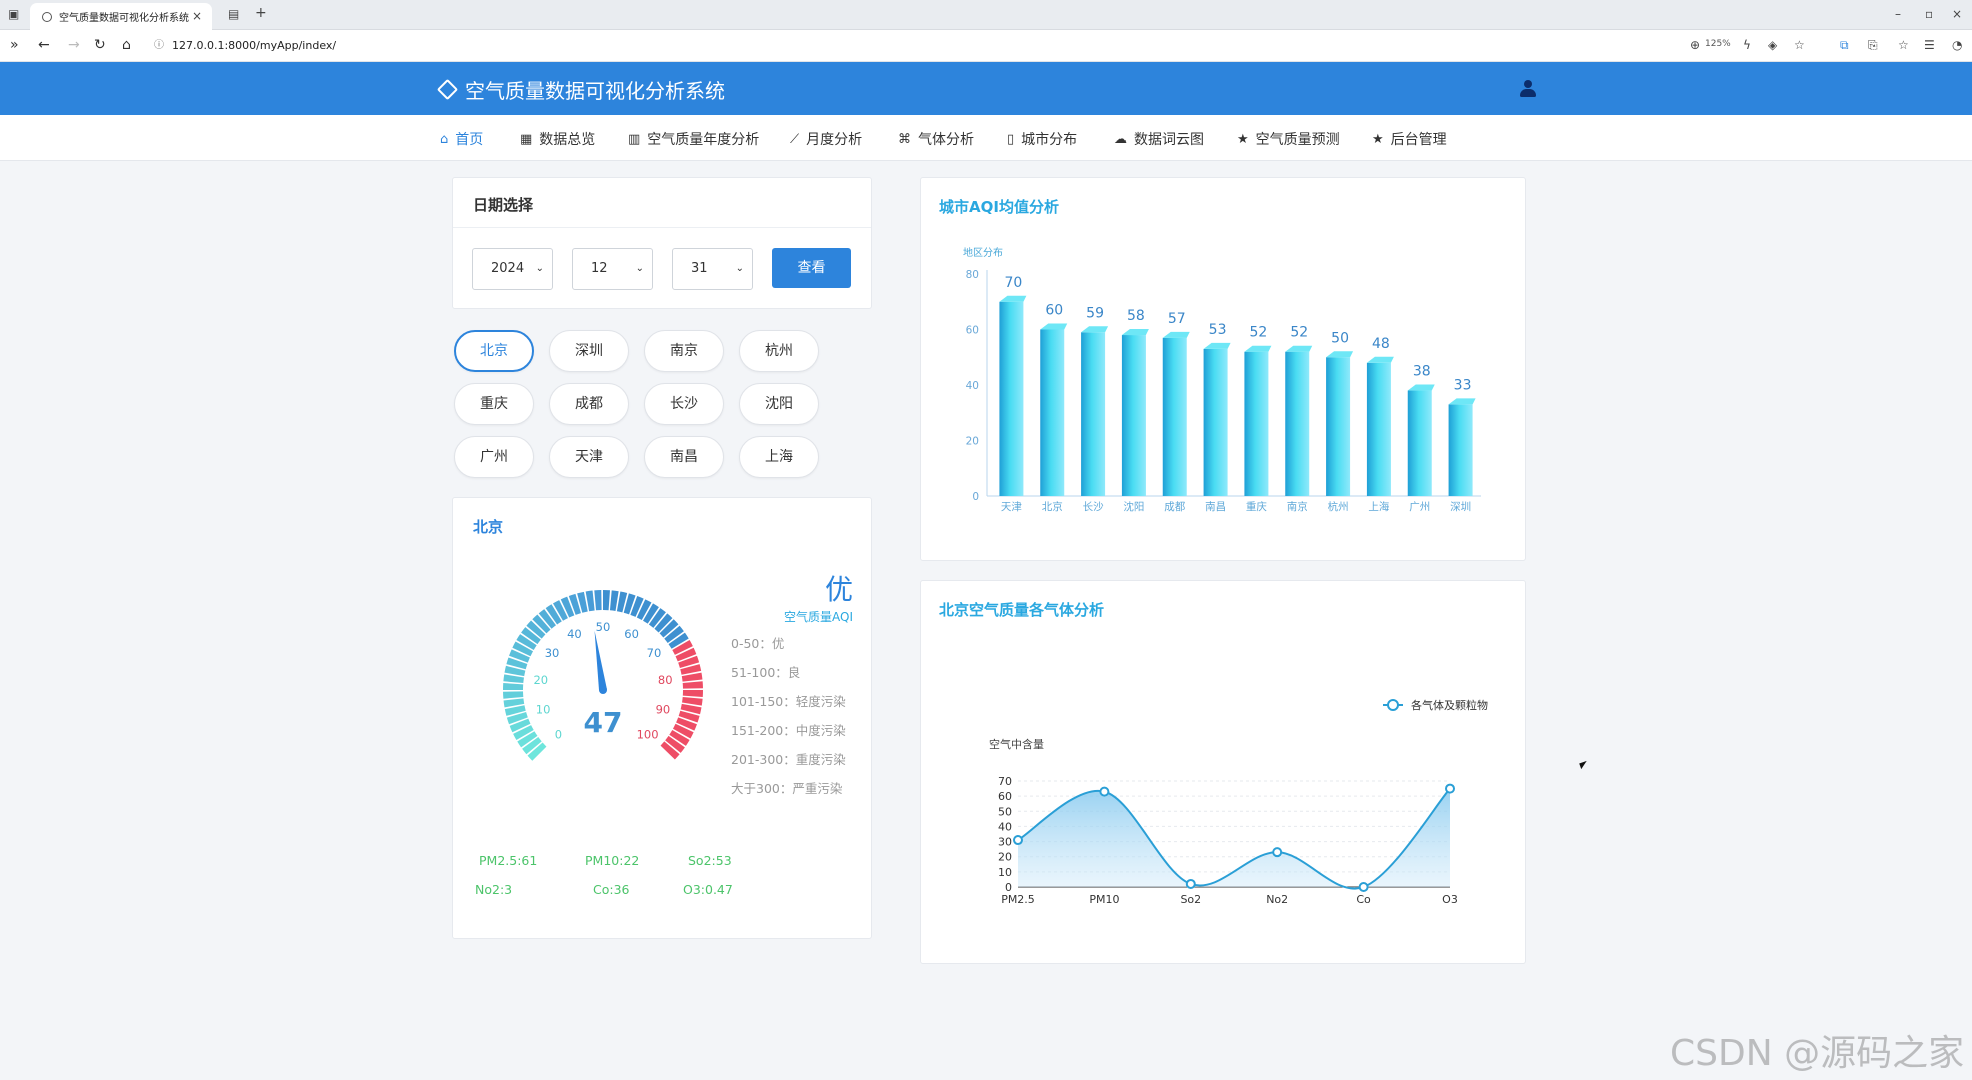 The image size is (1972, 1080). I want to click on year-select: 2024 ⌄, so click(512, 269).